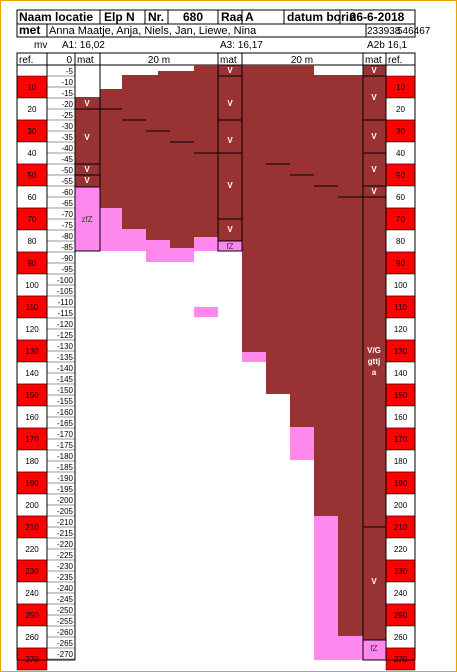  Describe the element at coordinates (65, 390) in the screenshot. I see `depth-label--150: -150` at that location.